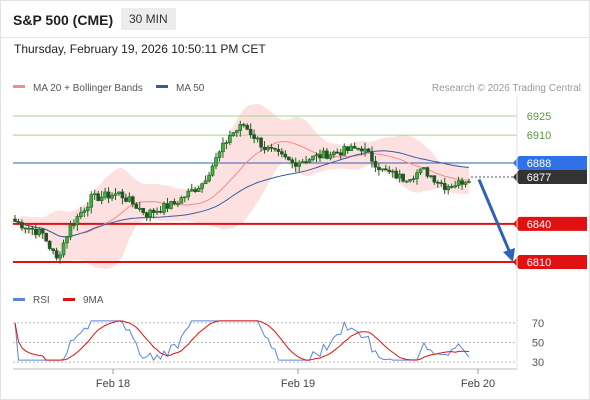 The width and height of the screenshot is (590, 400). Describe the element at coordinates (509, 254) in the screenshot. I see `forecast-arrow-head` at that location.